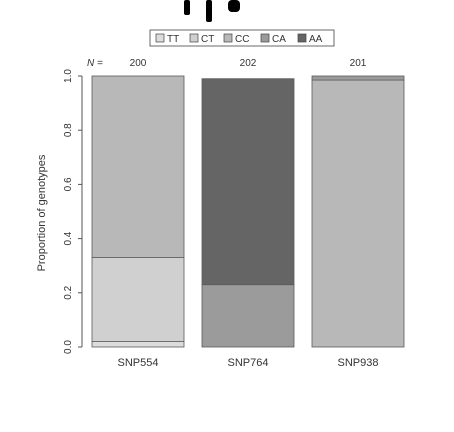 The image size is (454, 432). Describe the element at coordinates (138, 166) in the screenshot. I see `bar-segment-snp554-cc` at that location.